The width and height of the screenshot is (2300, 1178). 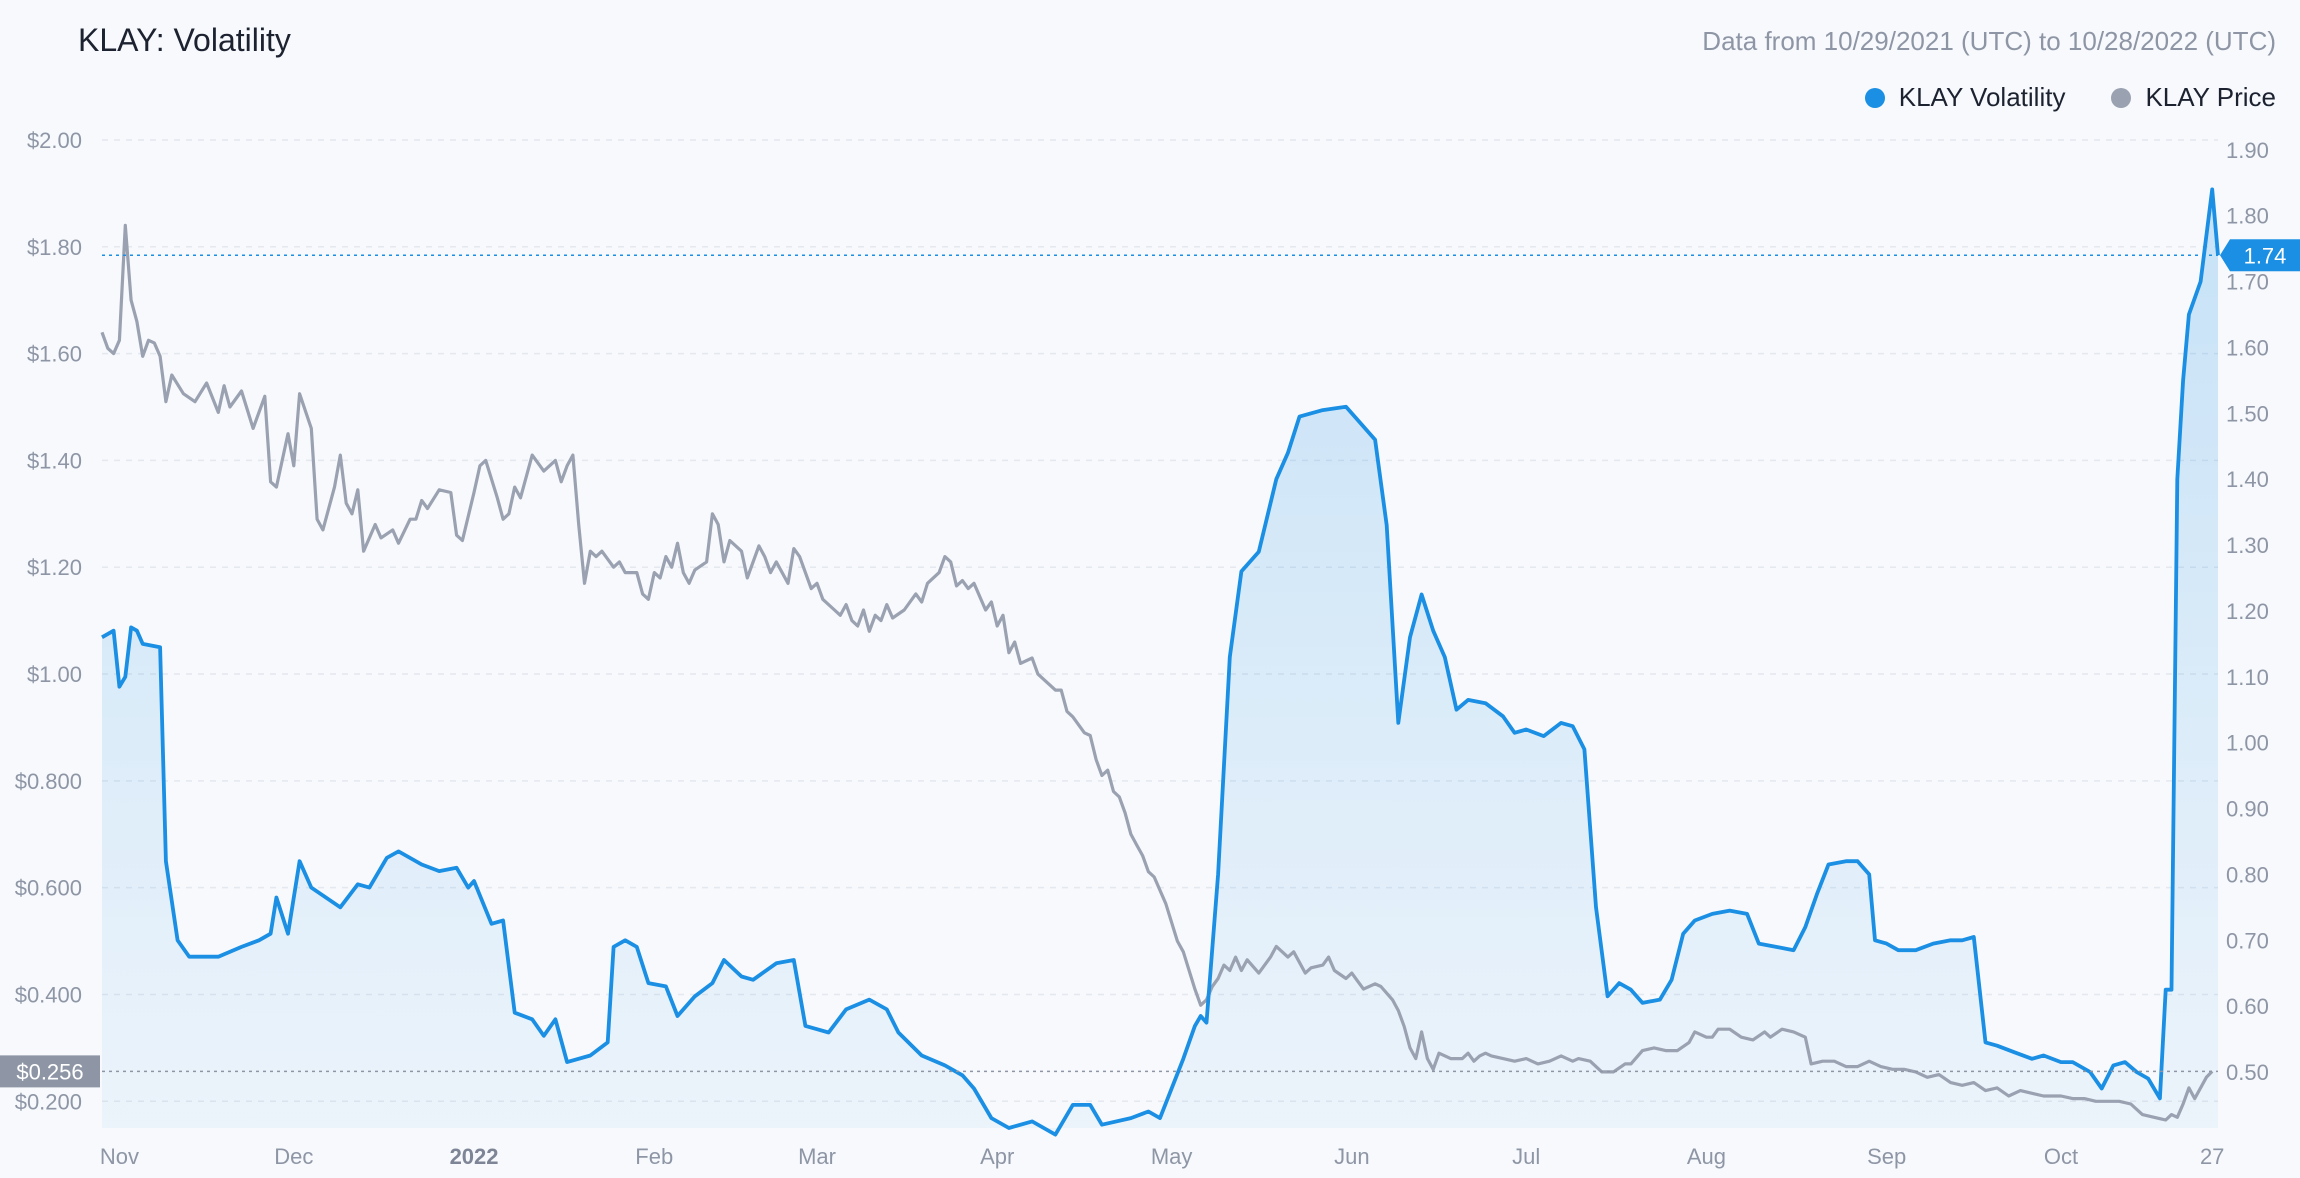 I want to click on right-axis-tick: 1.50, so click(x=2247, y=413).